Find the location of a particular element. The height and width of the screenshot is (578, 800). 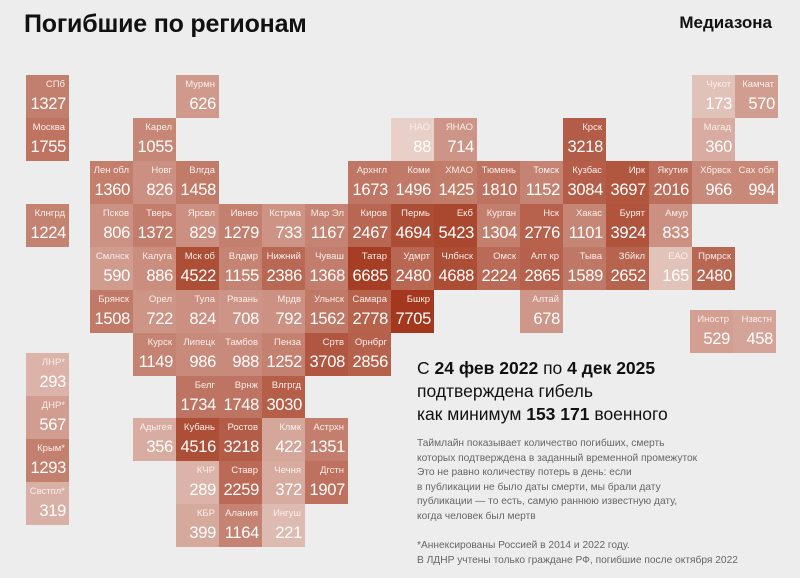

region-label: Влгда is located at coordinates (202, 170).